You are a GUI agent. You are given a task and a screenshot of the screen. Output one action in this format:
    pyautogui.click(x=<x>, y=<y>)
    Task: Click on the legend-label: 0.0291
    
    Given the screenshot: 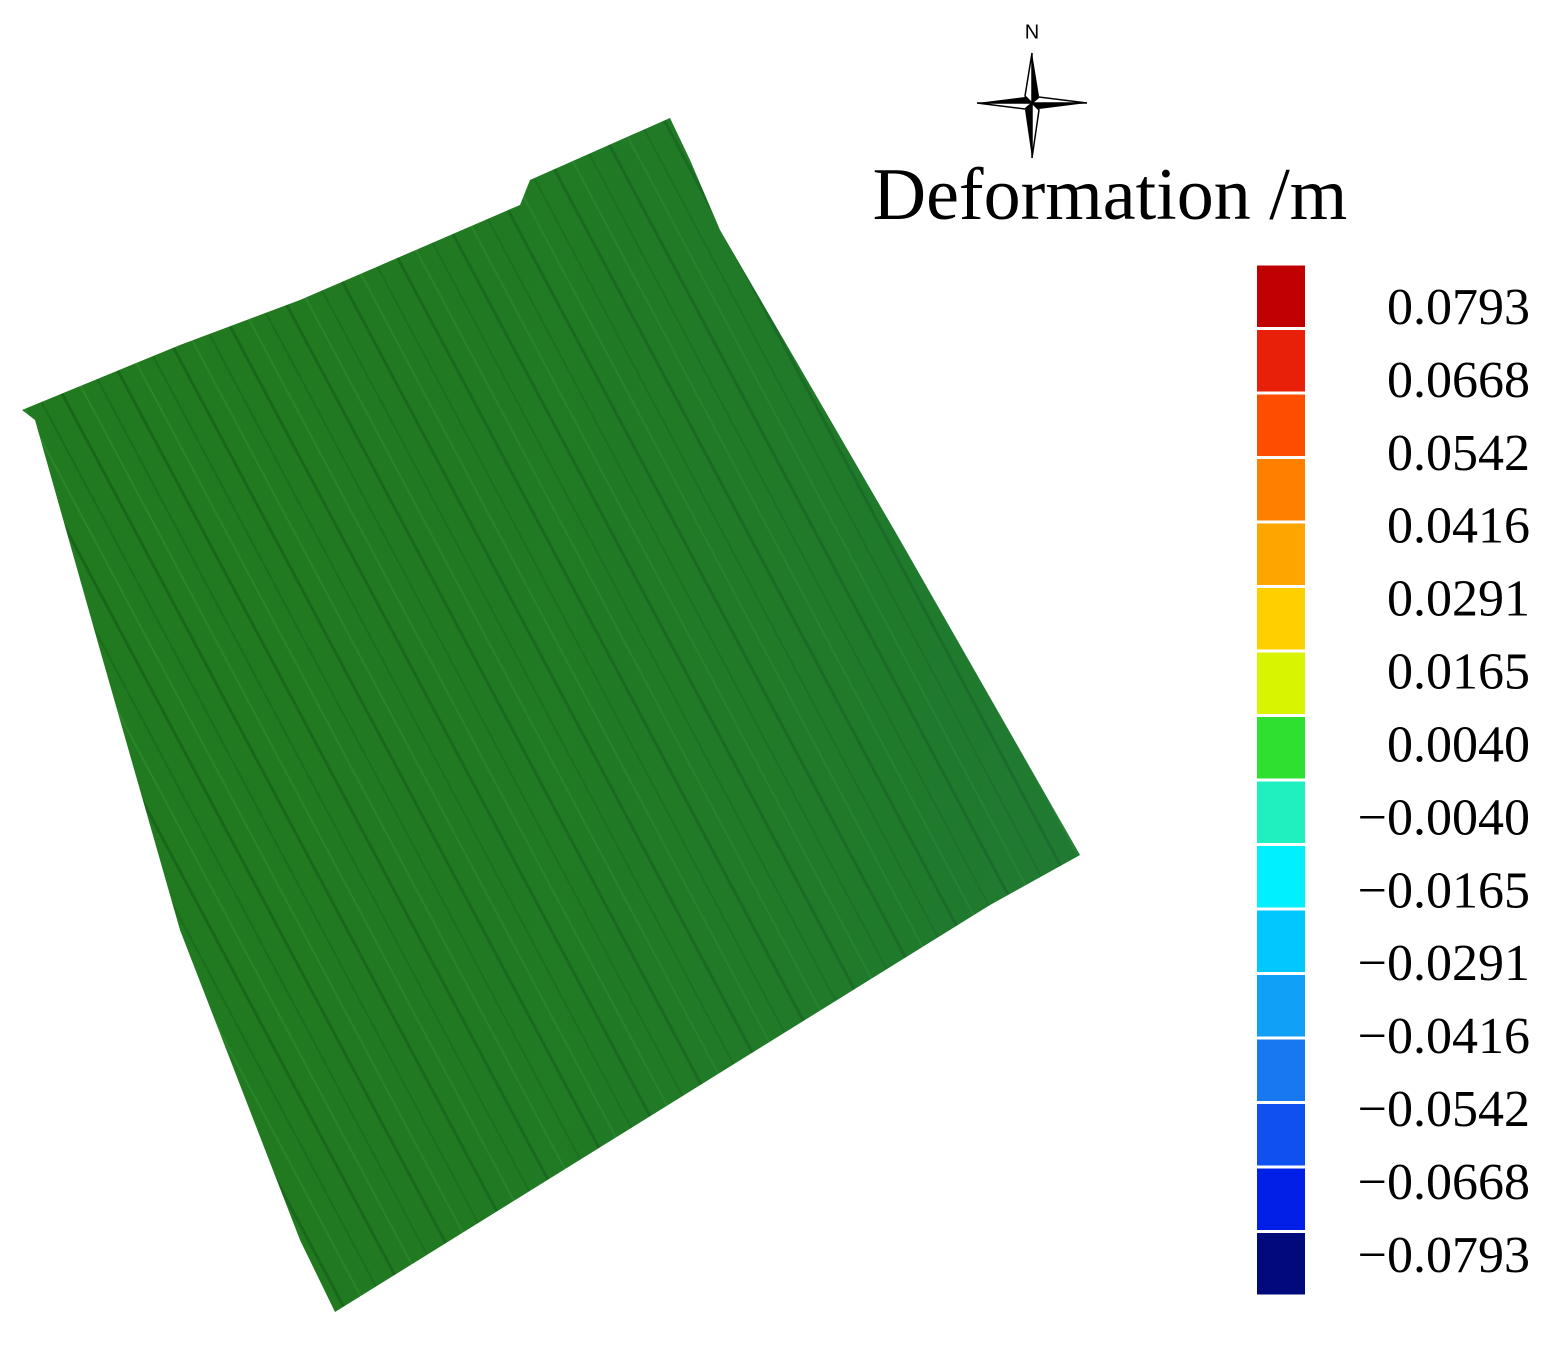 What is the action you would take?
    pyautogui.click(x=1458, y=599)
    